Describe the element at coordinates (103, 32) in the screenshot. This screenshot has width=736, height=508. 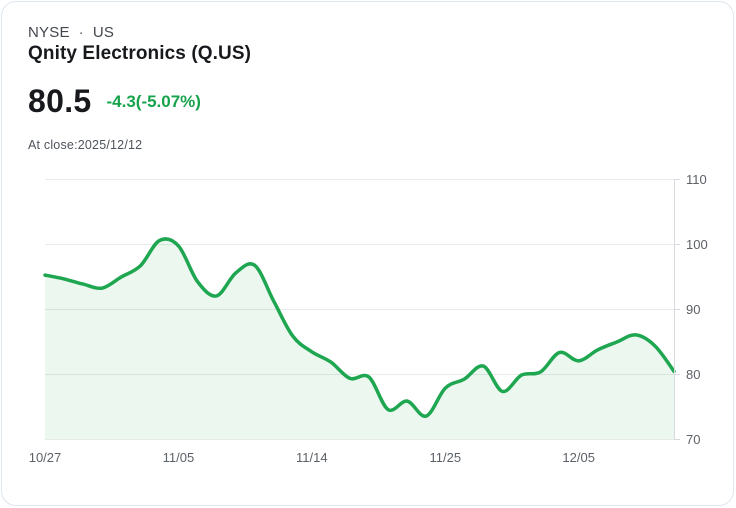
I see `region-label: US` at that location.